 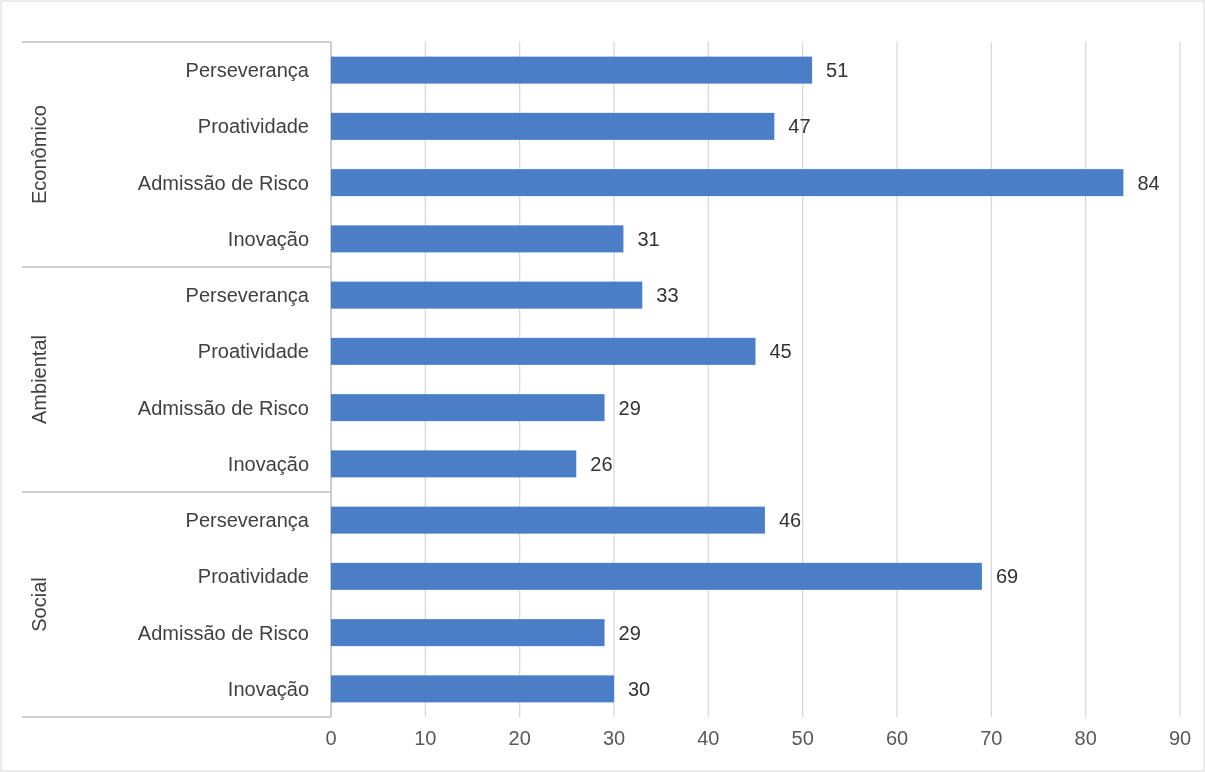 What do you see at coordinates (991, 738) in the screenshot?
I see `x-tick-label: 70` at bounding box center [991, 738].